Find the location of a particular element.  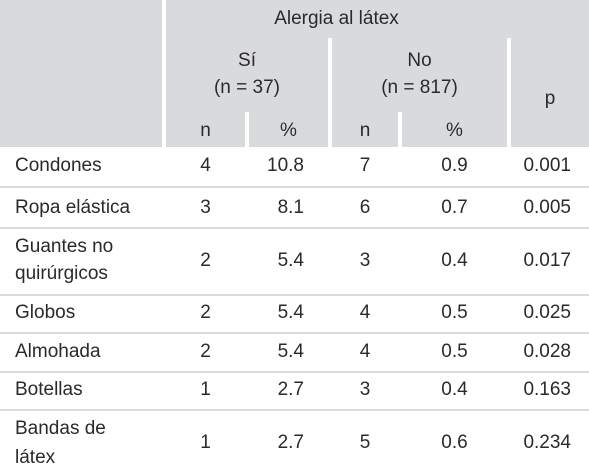

cell-no-n: 5 is located at coordinates (365, 442).